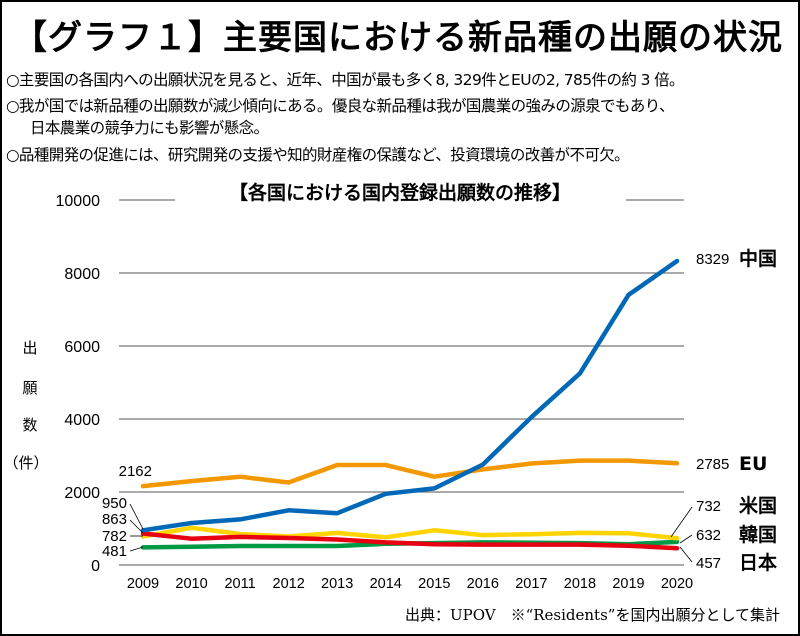  Describe the element at coordinates (289, 584) in the screenshot. I see `x-tick-label: 2012` at that location.